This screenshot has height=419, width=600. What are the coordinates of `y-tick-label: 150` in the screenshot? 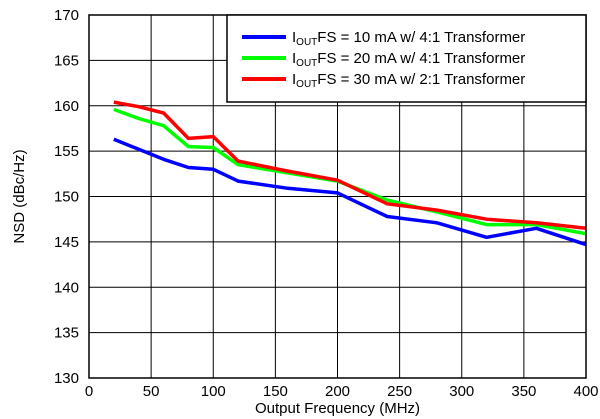 It's located at (66, 197).